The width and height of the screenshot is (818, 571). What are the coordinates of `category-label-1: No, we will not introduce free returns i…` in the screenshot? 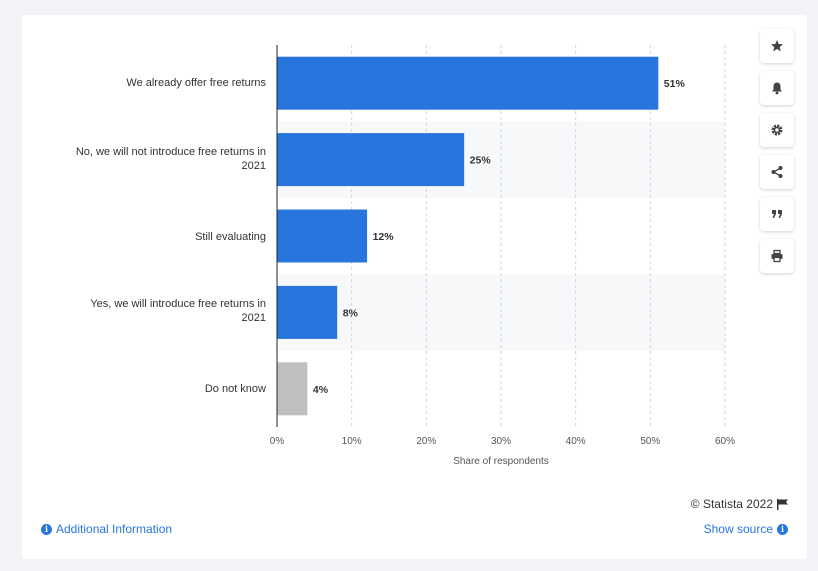 It's located at (170, 159).